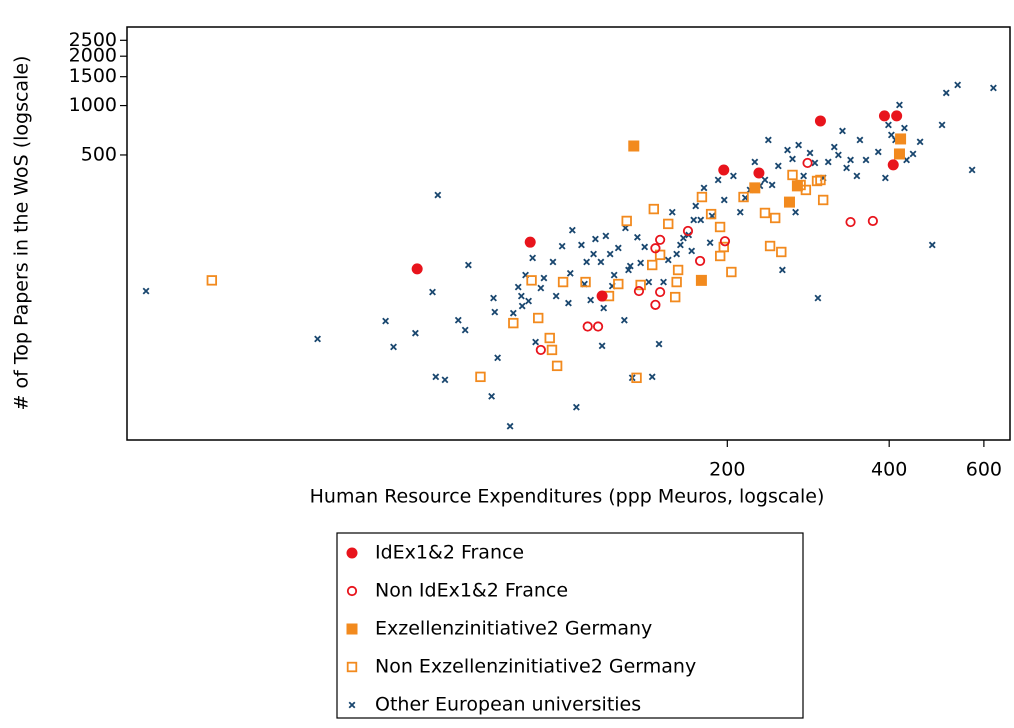 This screenshot has width=1014, height=728. Describe the element at coordinates (570, 625) in the screenshot. I see `legend-box` at that location.